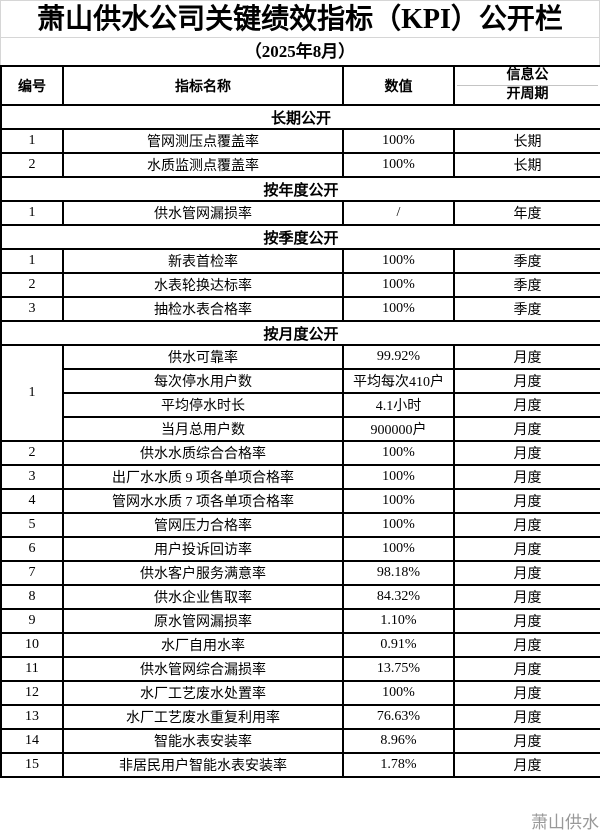 The width and height of the screenshot is (600, 835). I want to click on section-row: 按年度公开, so click(300, 189).